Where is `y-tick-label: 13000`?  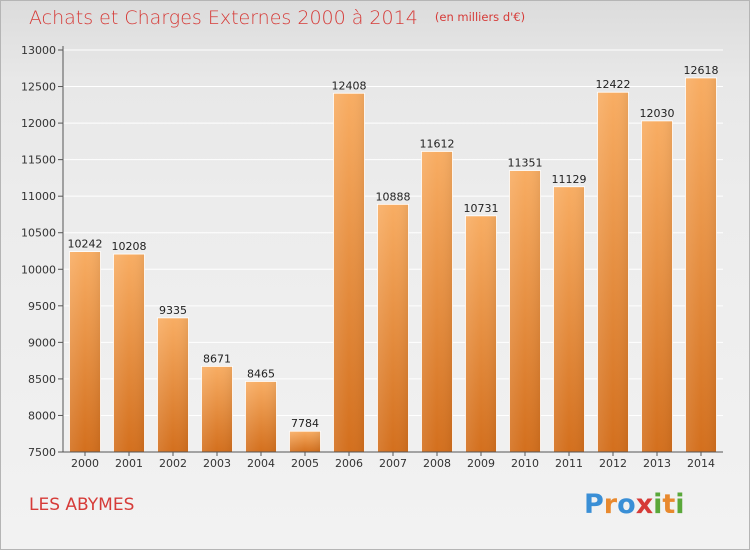
y-tick-label: 13000 is located at coordinates (38, 50).